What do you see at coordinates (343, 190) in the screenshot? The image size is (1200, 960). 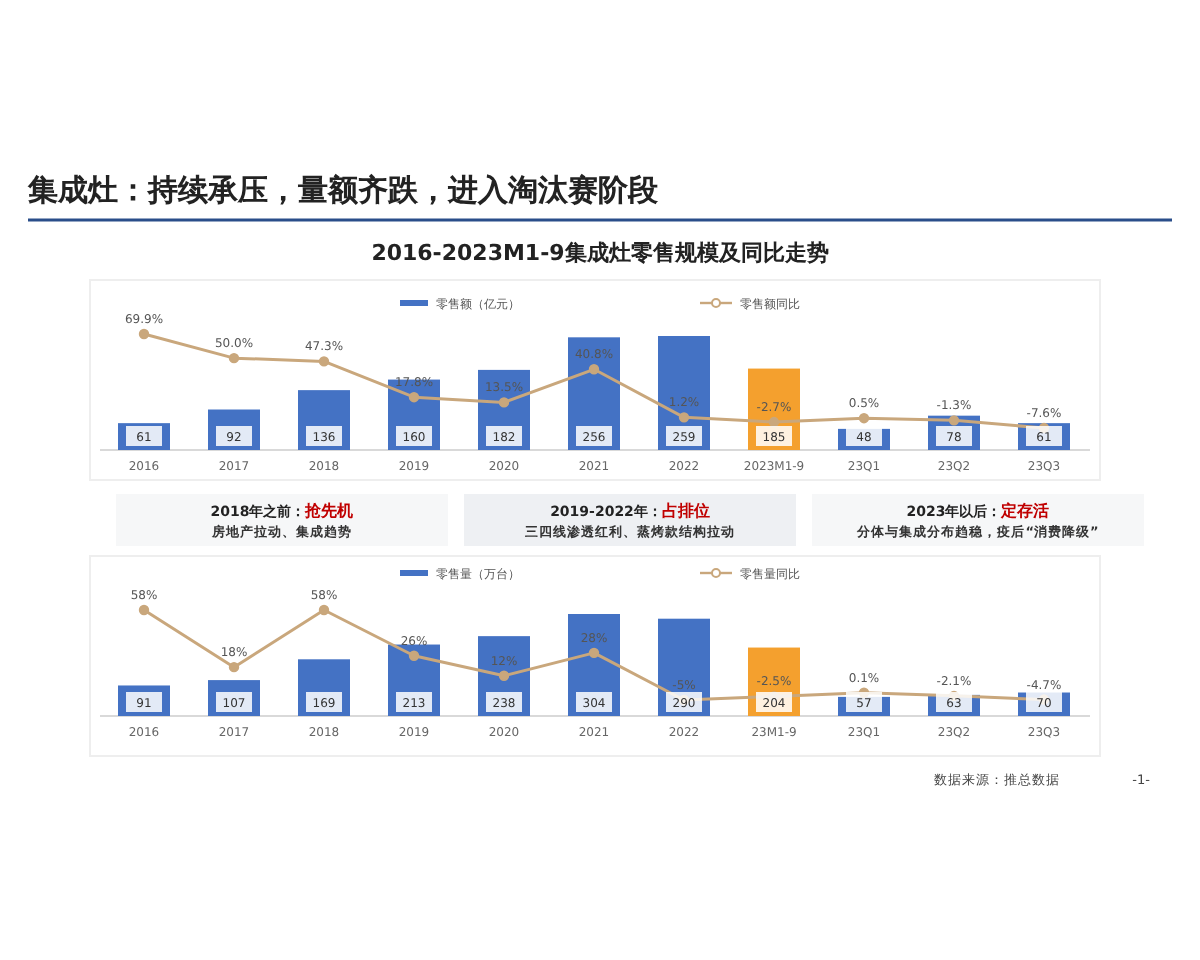 I see `chart-title: 集成灶：持续承压，量额齐跌，进入淘汰赛阶段` at bounding box center [343, 190].